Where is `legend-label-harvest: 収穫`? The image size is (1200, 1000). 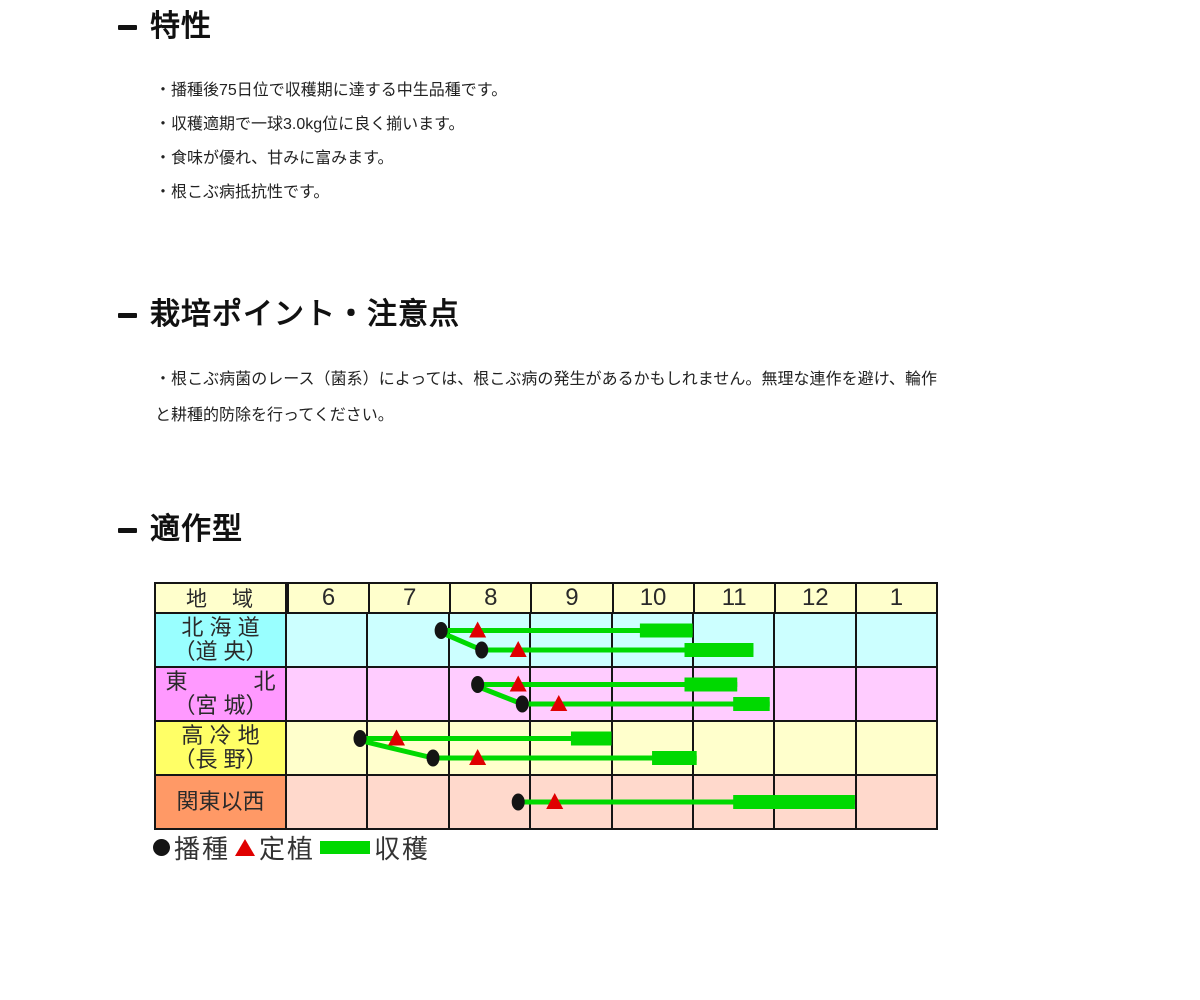
legend-label-harvest: 収穫 is located at coordinates (402, 849).